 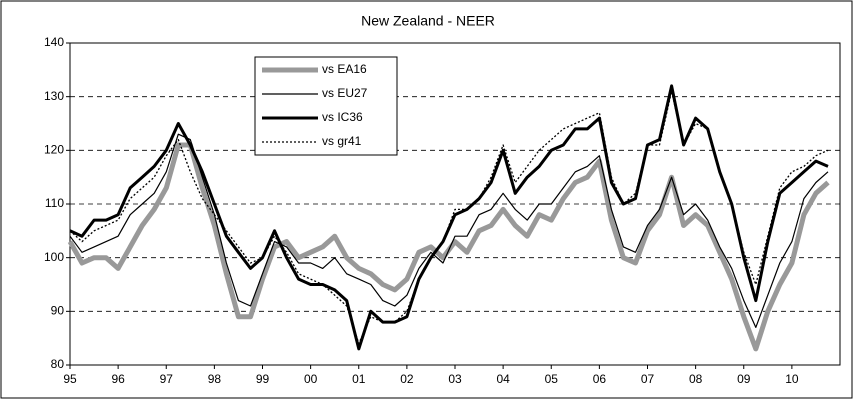 What do you see at coordinates (311, 379) in the screenshot?
I see `x-tick-label: 00` at bounding box center [311, 379].